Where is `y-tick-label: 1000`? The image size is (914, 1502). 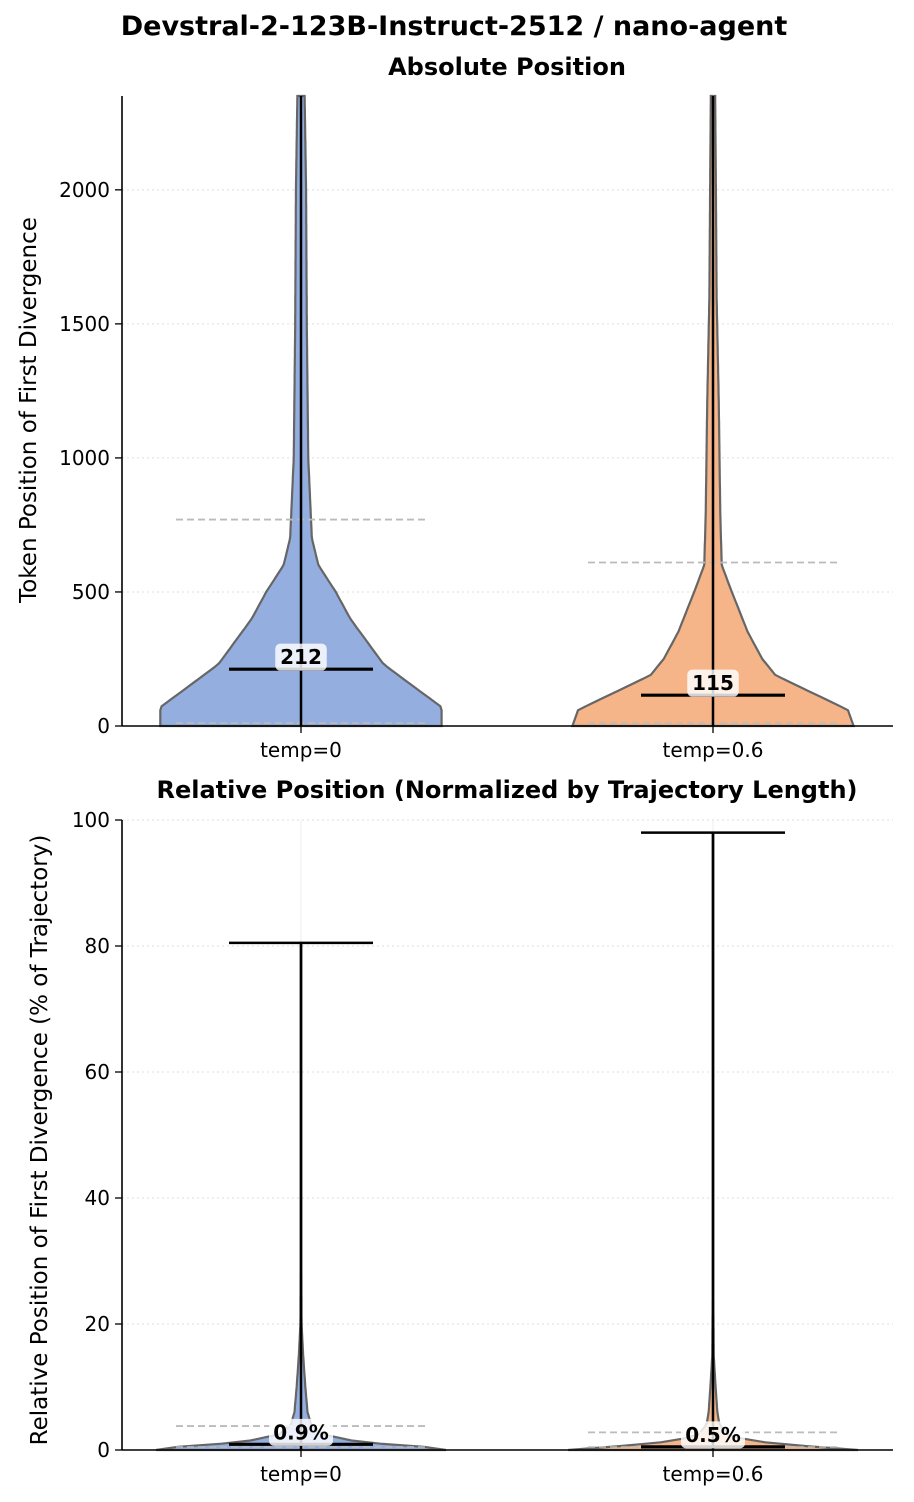 y-tick-label: 1000 is located at coordinates (84, 458).